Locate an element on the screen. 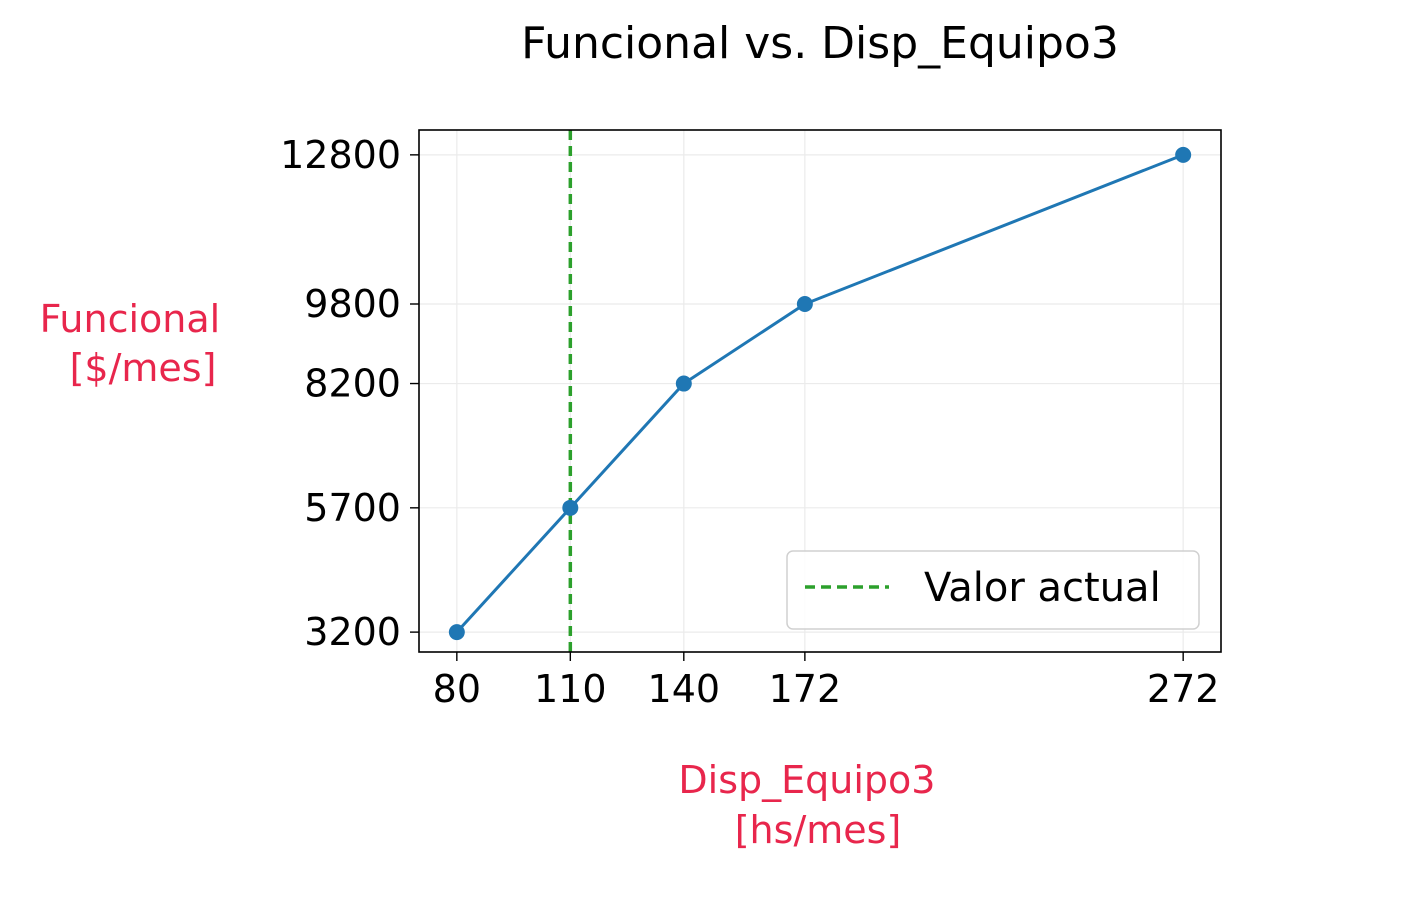 The height and width of the screenshot is (900, 1422). chart-title: Funcional vs. Disp_Equipo3 is located at coordinates (820, 43).